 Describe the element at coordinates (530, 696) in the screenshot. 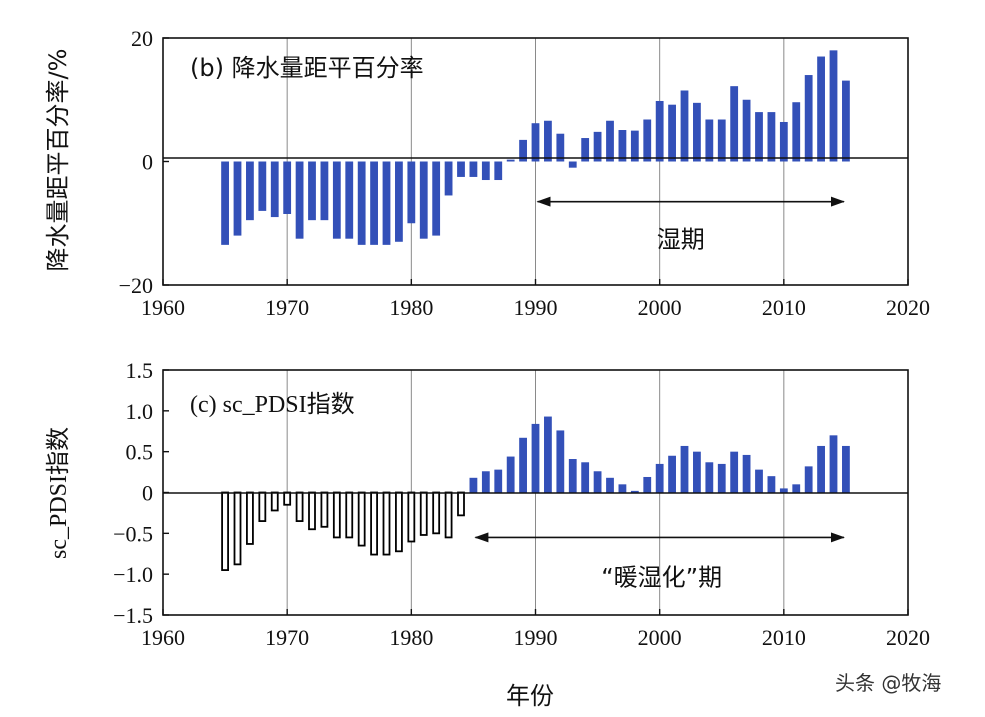

I see `panel-c-xlabel: 年份` at that location.